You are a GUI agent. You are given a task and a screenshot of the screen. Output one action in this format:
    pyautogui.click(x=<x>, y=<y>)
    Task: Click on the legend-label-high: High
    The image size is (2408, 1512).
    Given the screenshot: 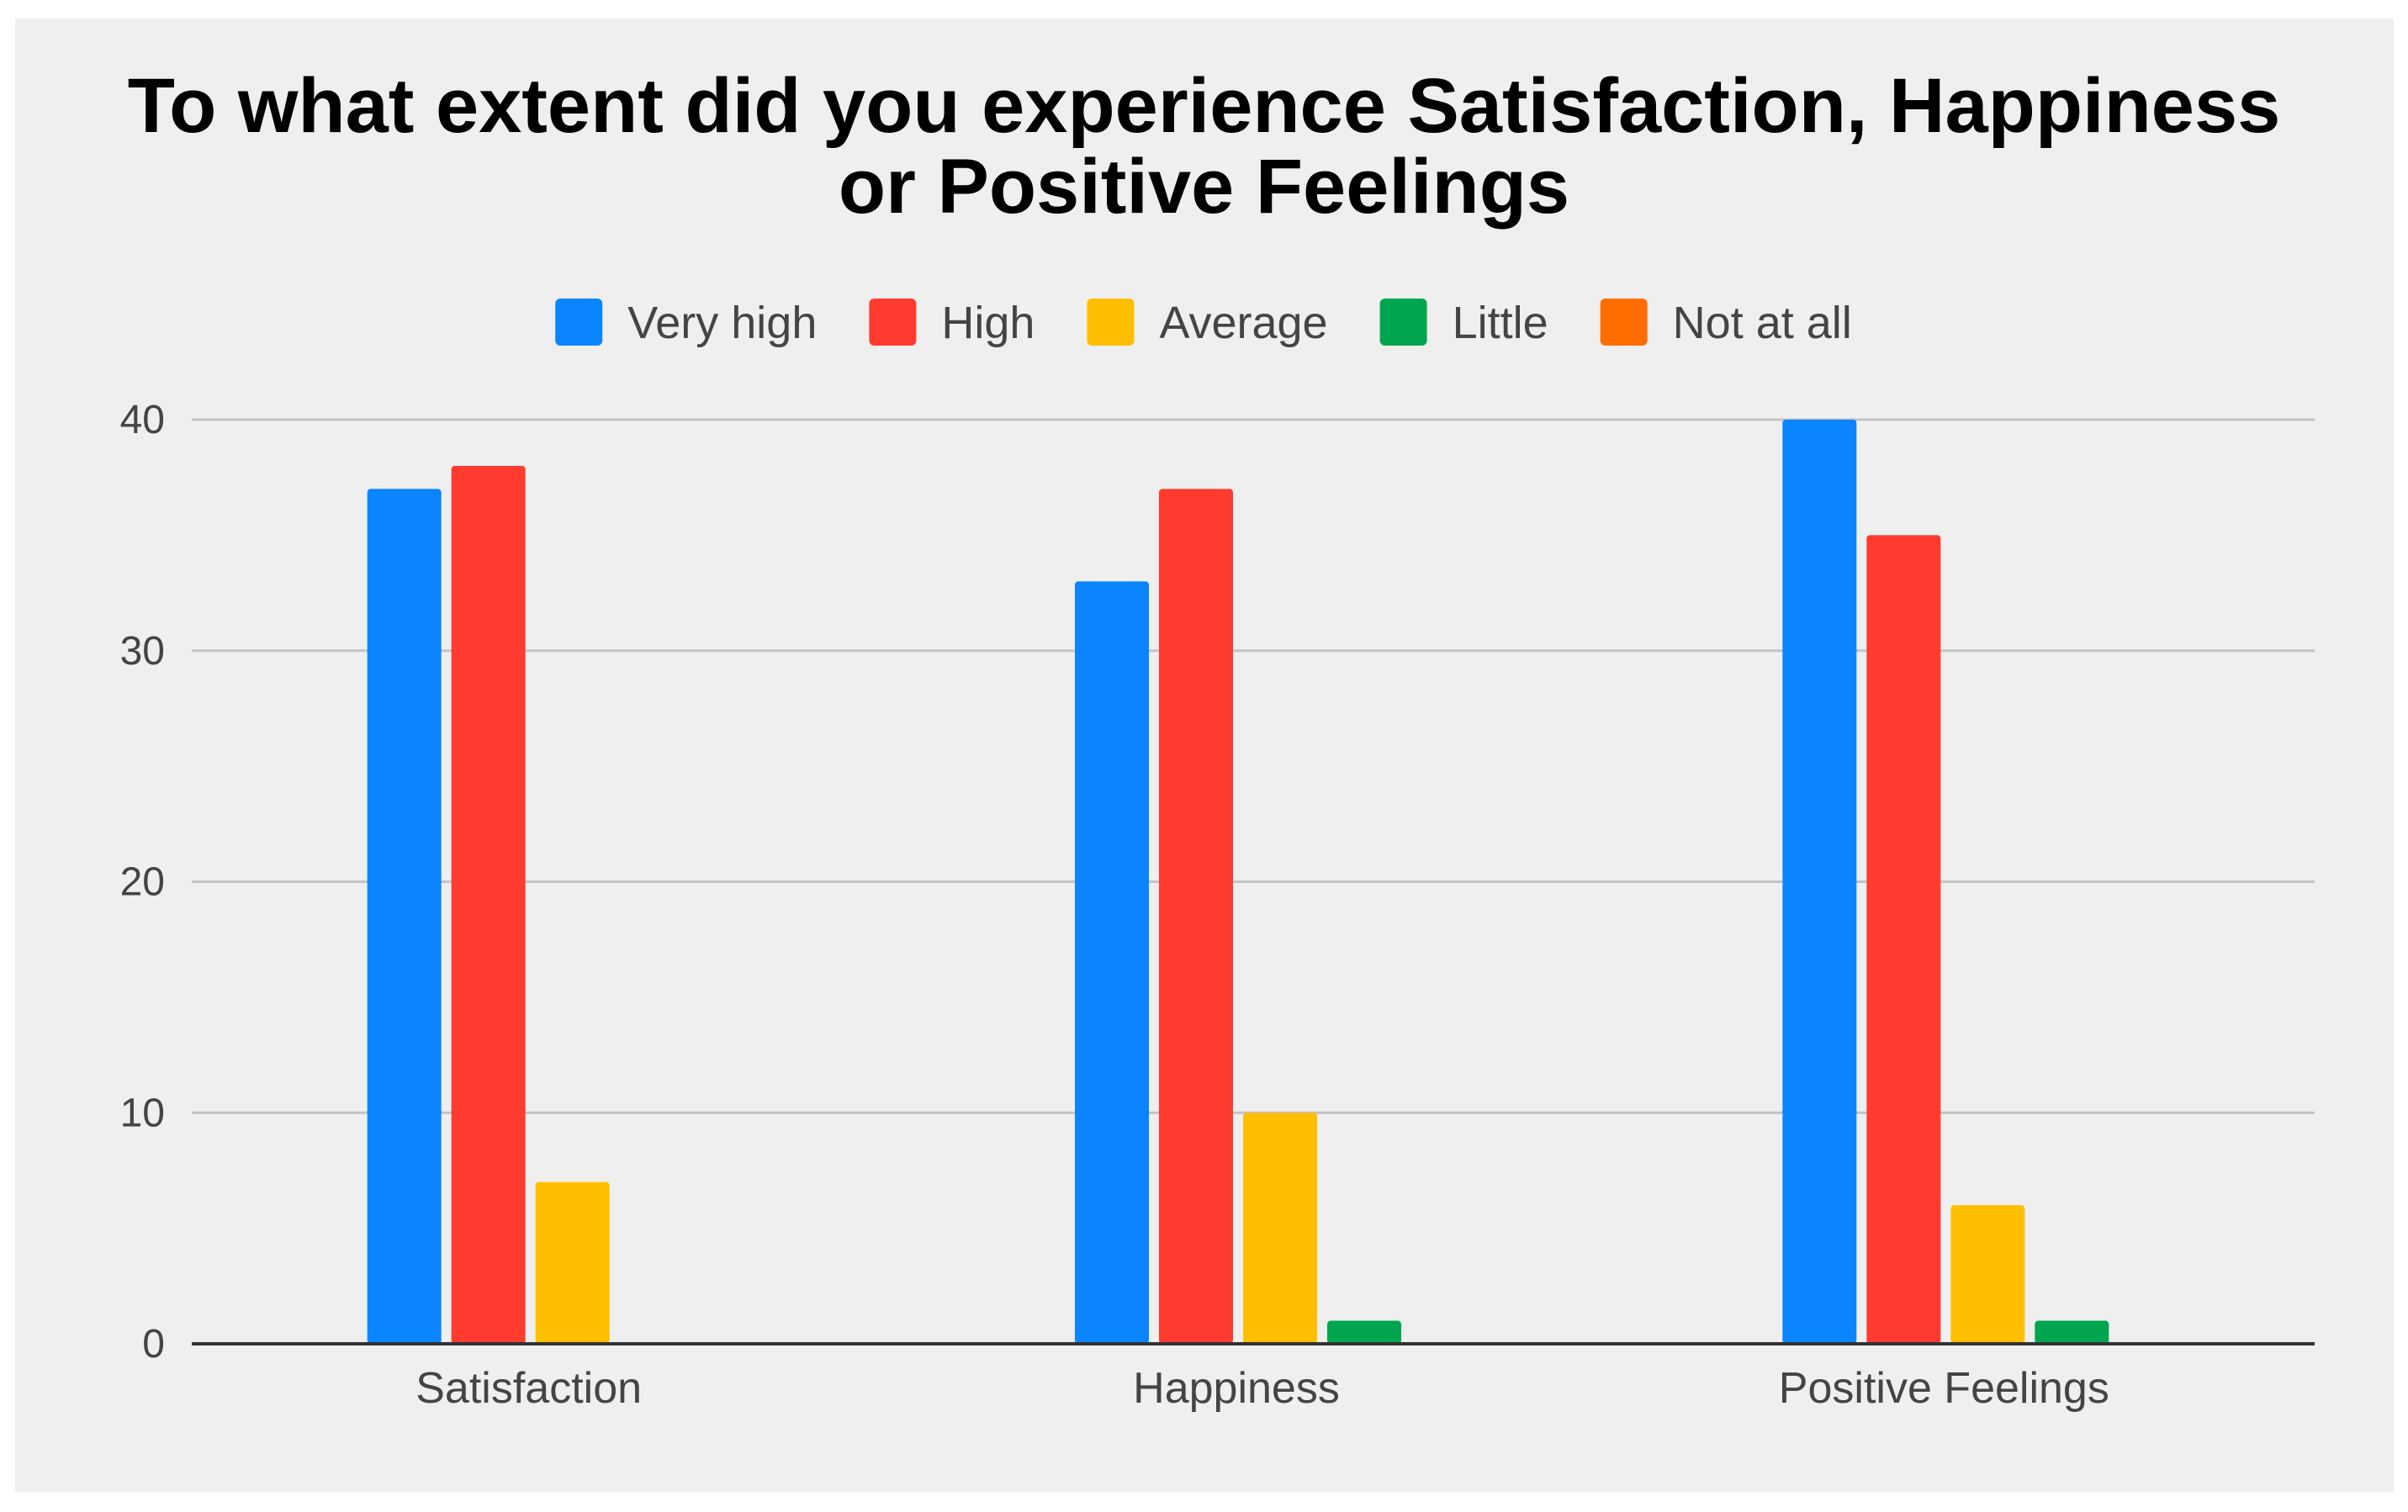 What is the action you would take?
    pyautogui.click(x=988, y=323)
    